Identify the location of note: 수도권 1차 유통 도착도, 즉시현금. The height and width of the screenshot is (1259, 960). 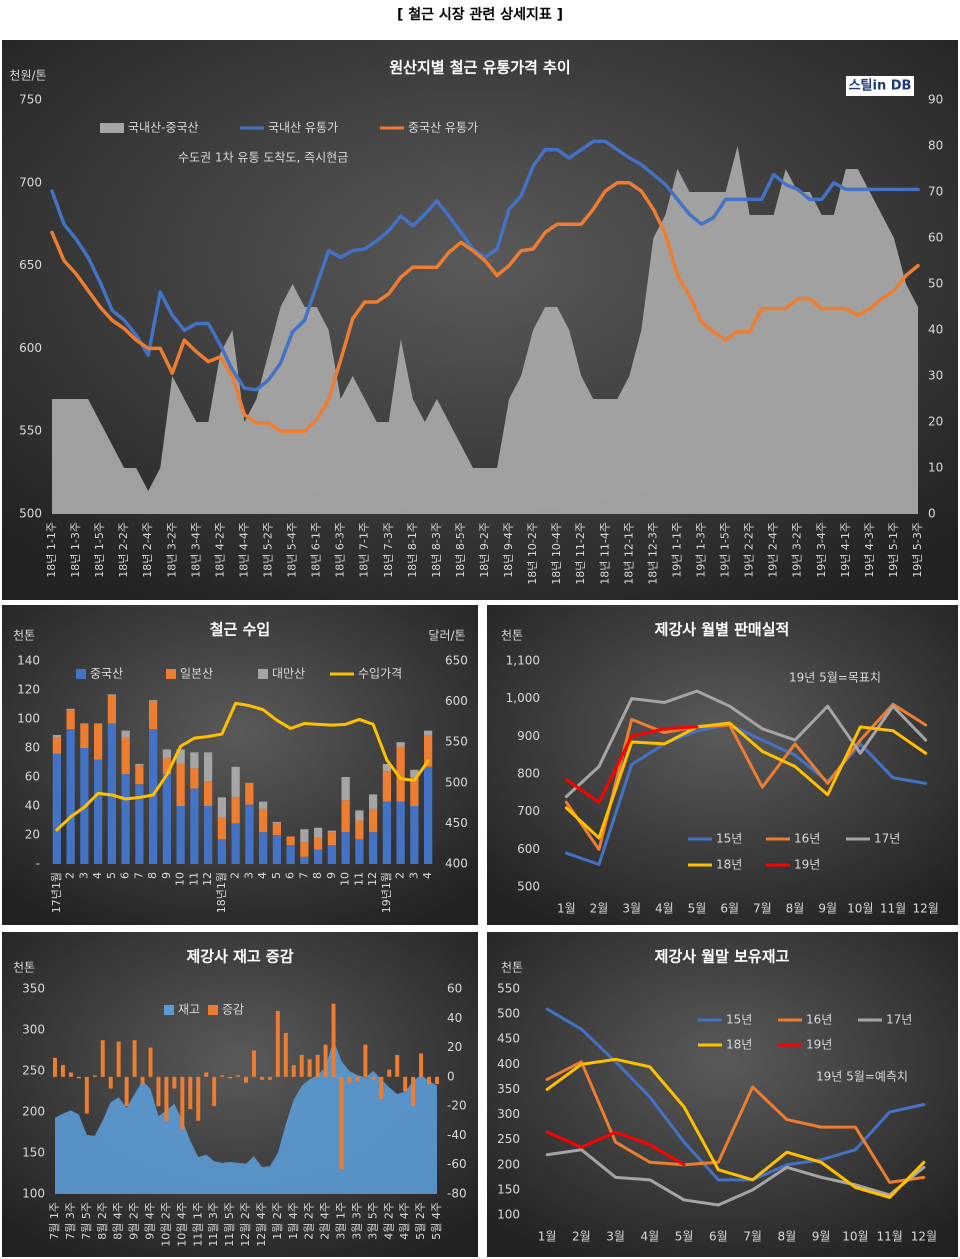
(263, 158).